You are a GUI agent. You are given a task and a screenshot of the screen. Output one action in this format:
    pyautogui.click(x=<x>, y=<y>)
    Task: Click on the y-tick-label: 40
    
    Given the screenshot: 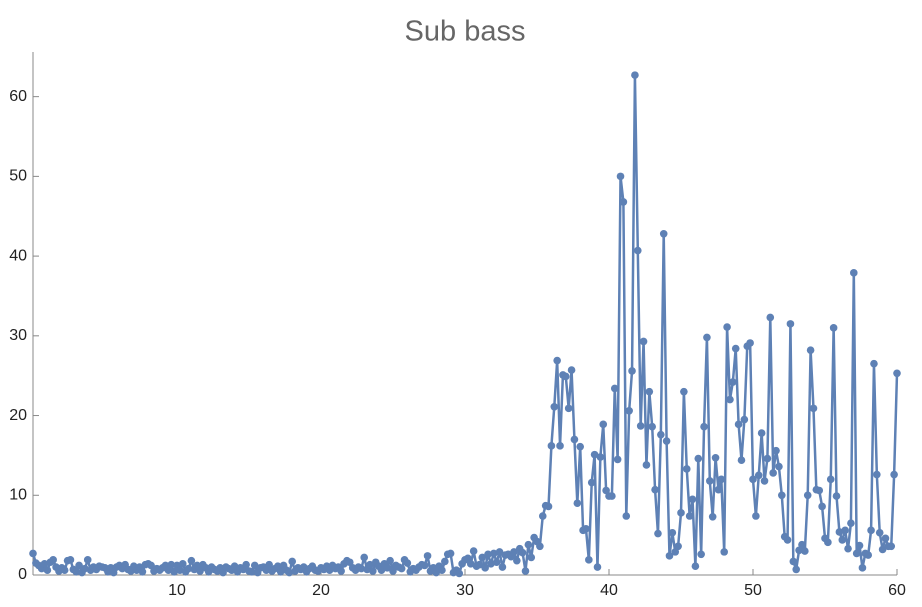 What is the action you would take?
    pyautogui.click(x=18, y=255)
    